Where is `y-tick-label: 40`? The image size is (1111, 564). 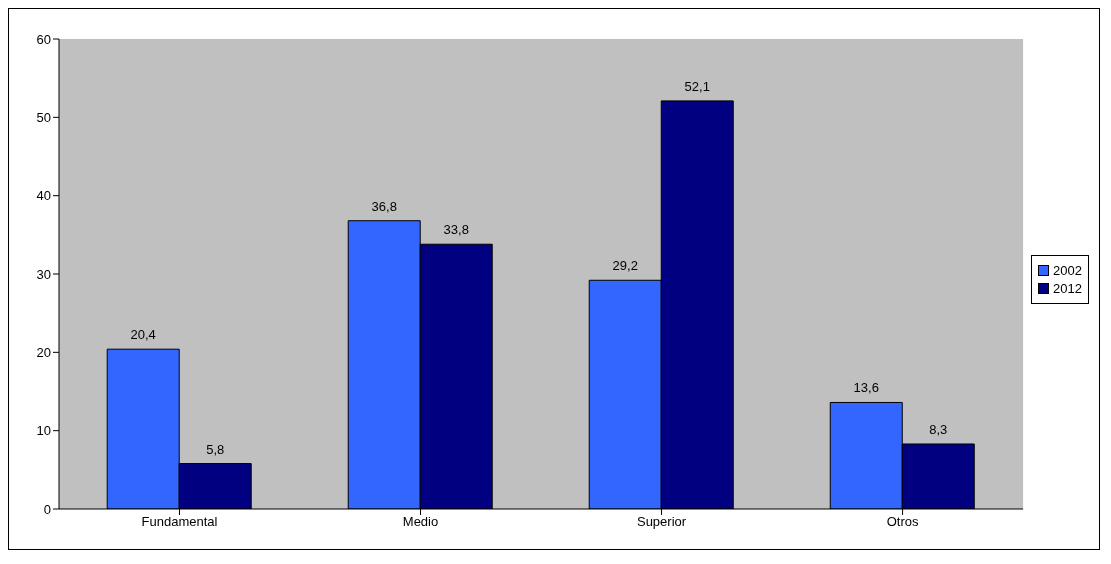
y-tick-label: 40 is located at coordinates (43, 196).